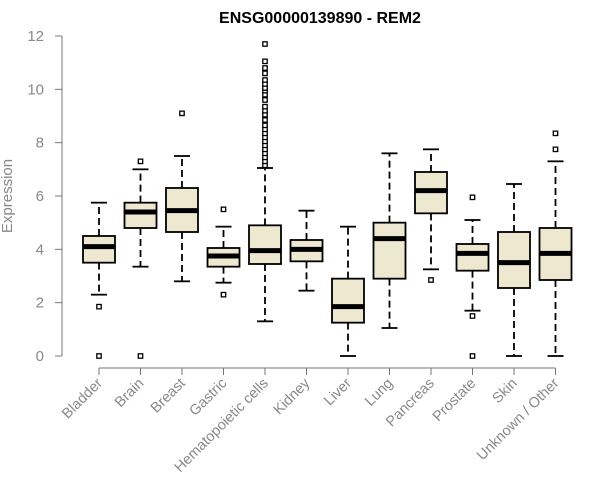  I want to click on box-unknown-other, so click(555, 243).